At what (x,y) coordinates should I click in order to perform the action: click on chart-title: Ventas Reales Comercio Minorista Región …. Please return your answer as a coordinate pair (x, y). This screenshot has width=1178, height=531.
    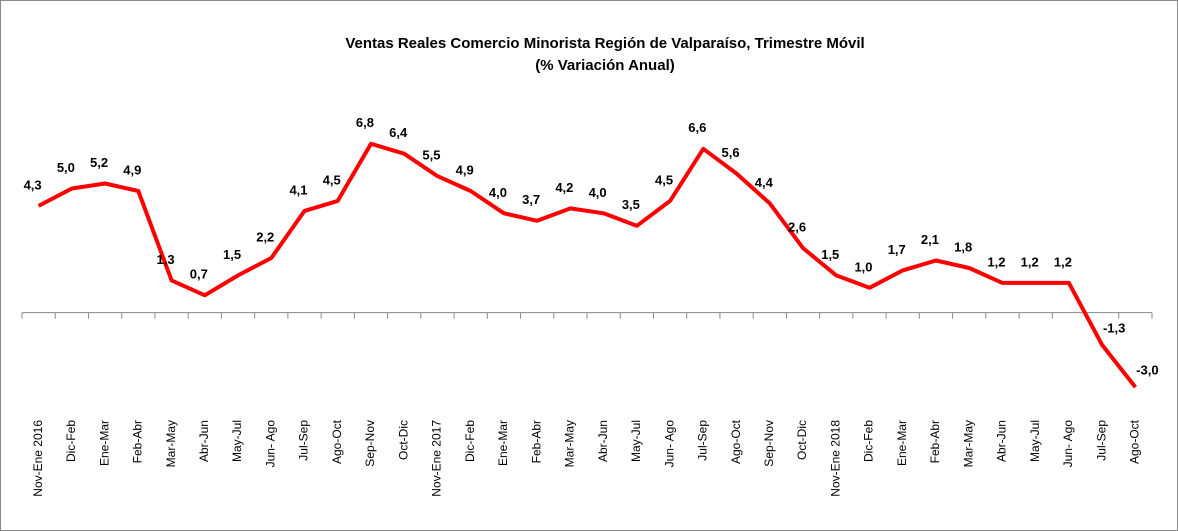
    Looking at the image, I should click on (604, 43).